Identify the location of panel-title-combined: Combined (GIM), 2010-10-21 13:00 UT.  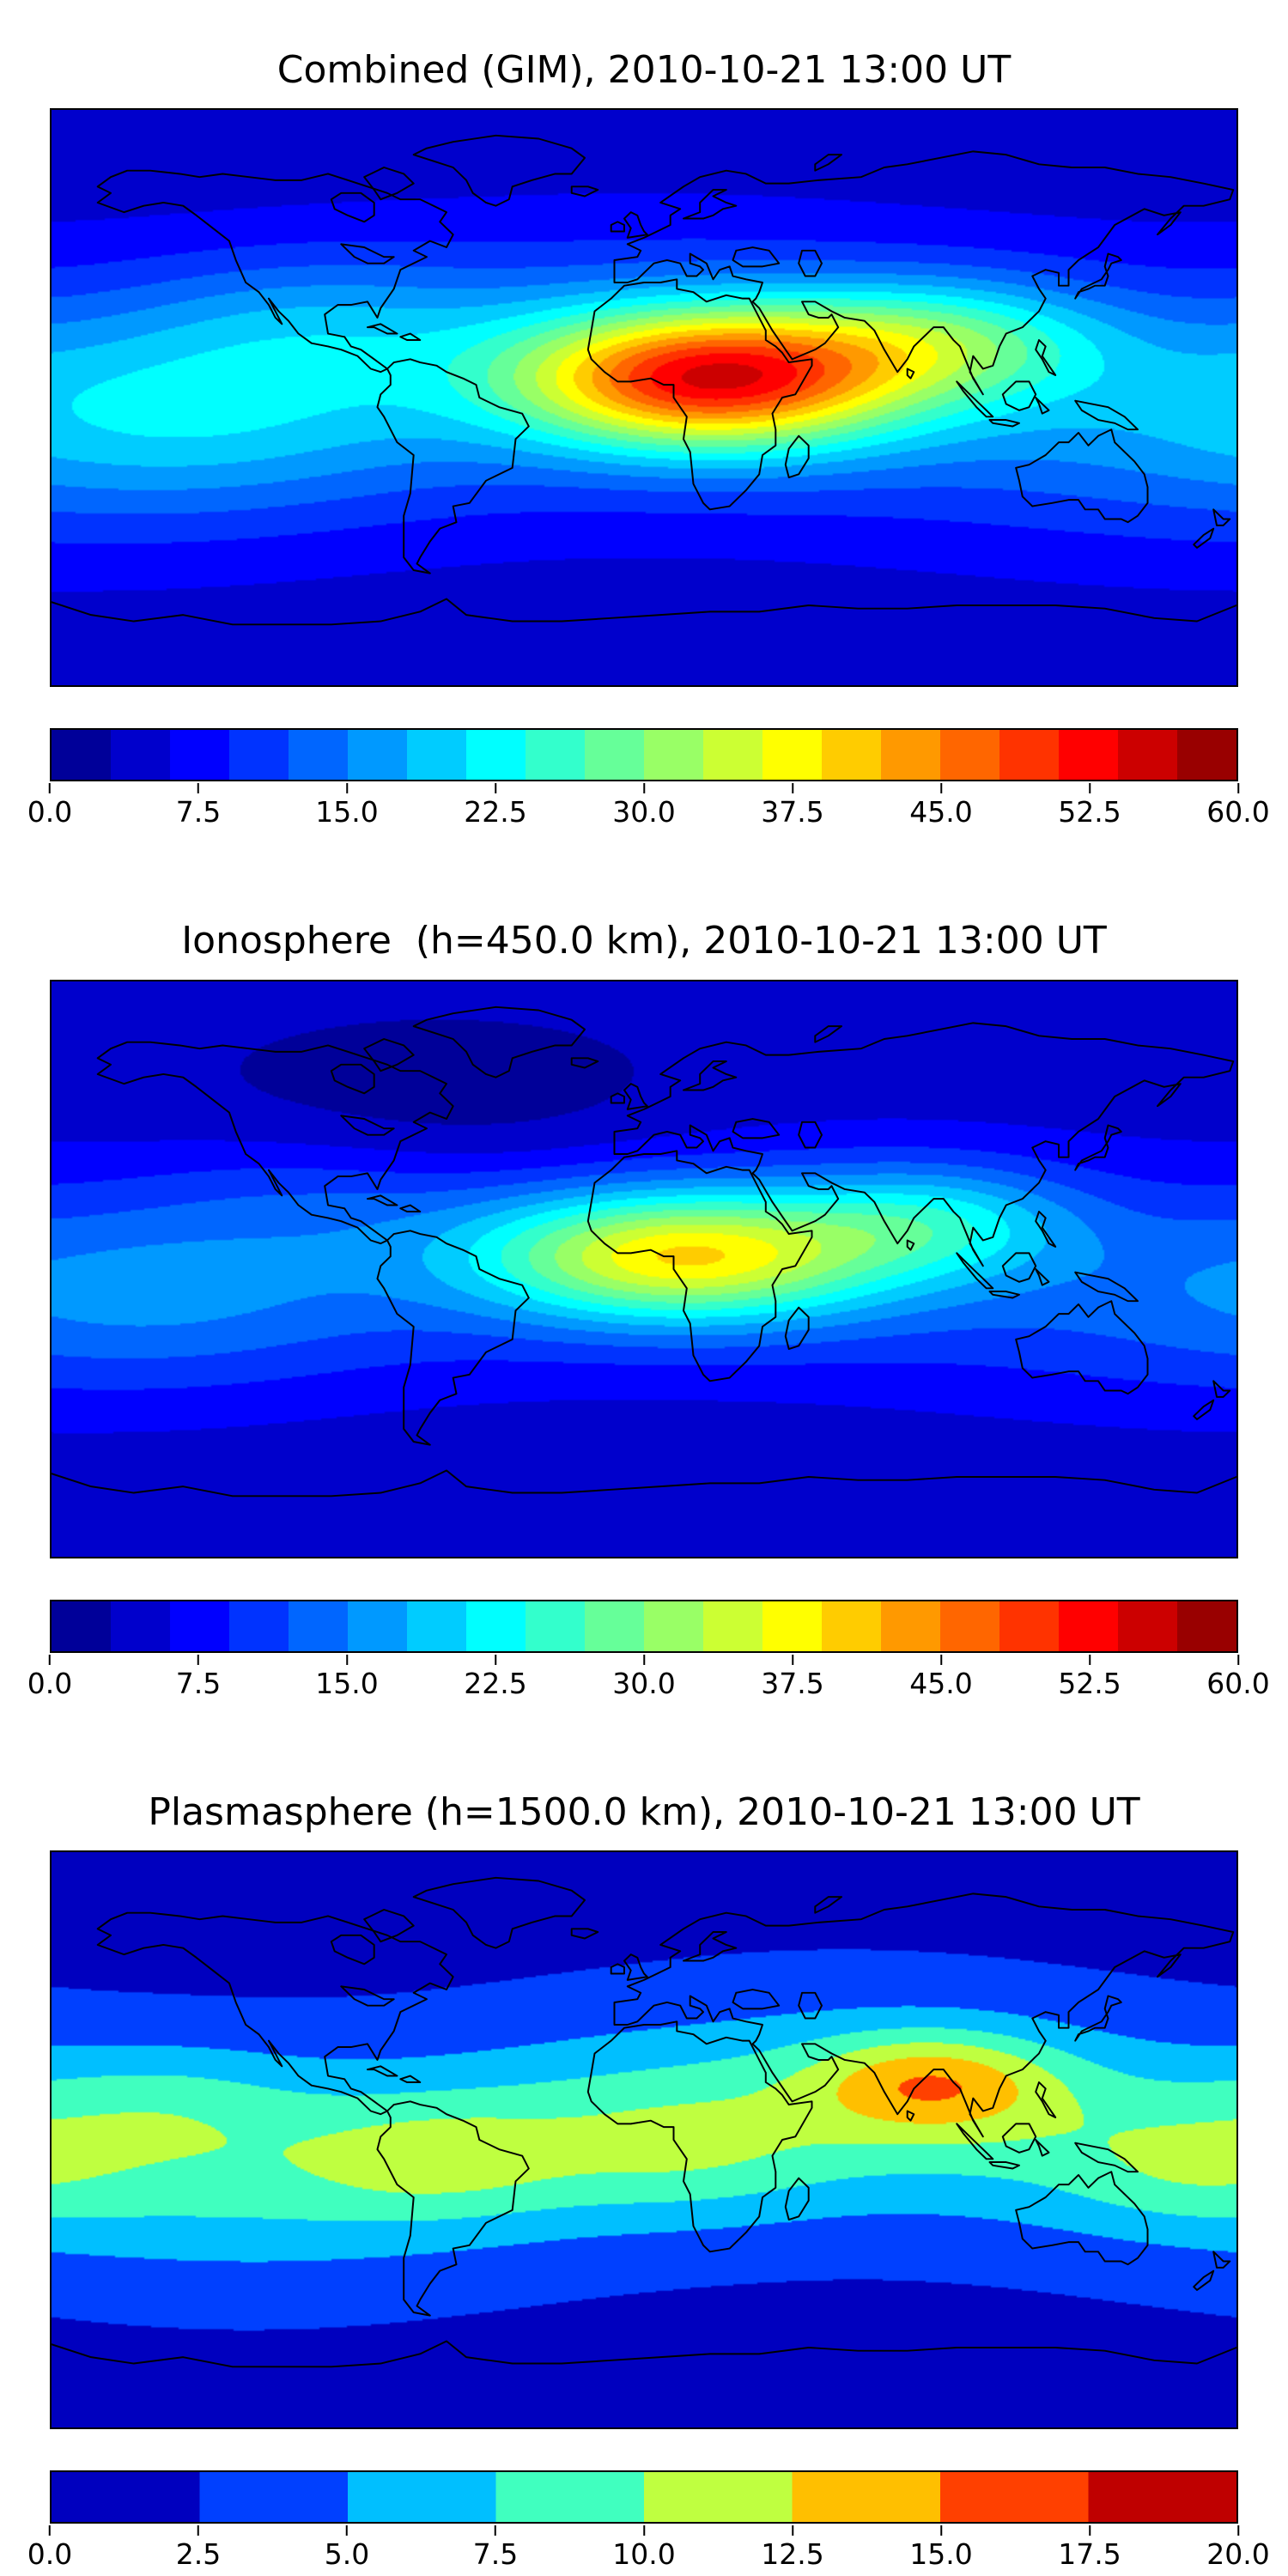
(644, 70).